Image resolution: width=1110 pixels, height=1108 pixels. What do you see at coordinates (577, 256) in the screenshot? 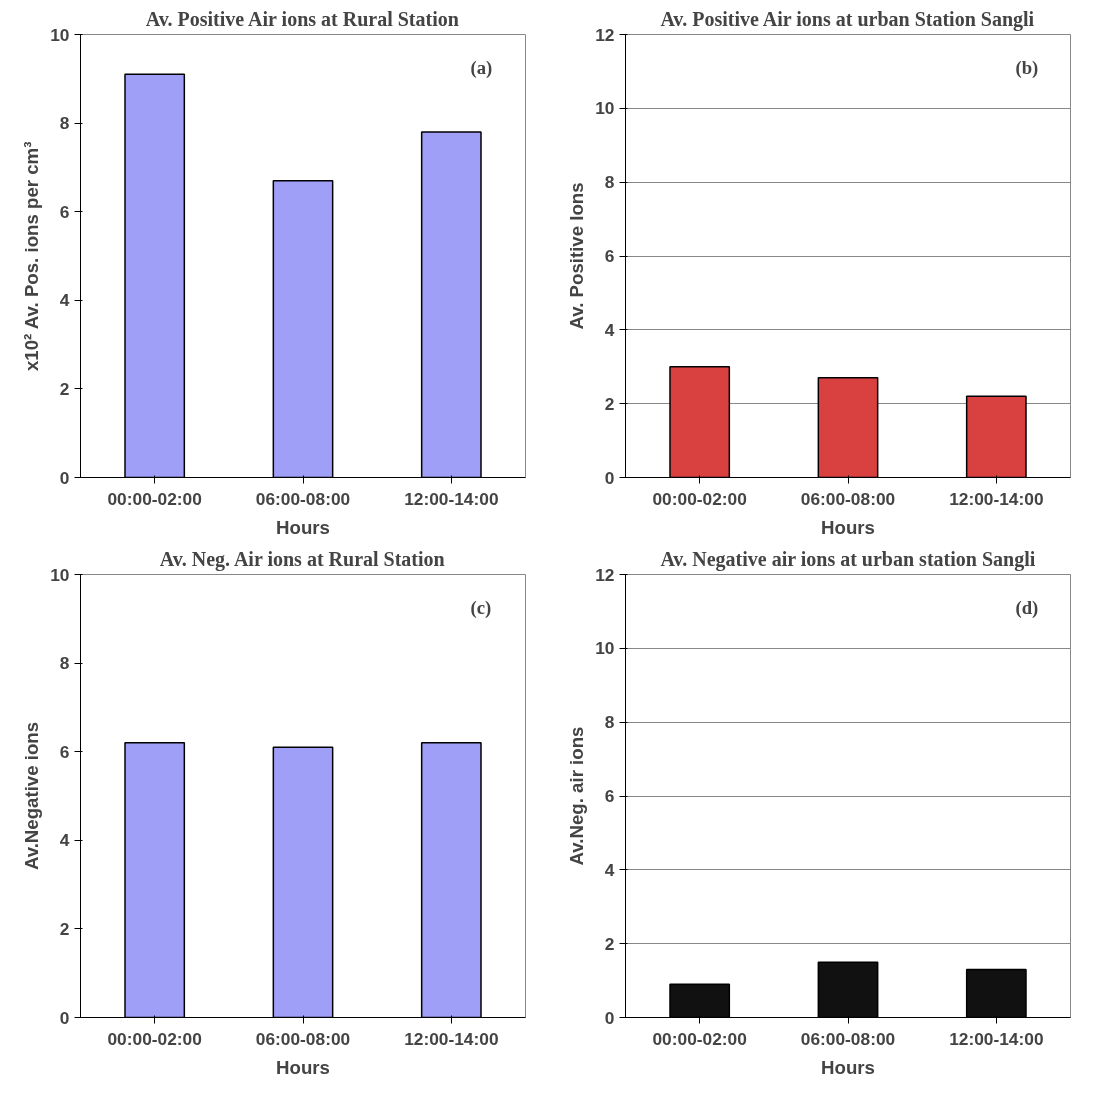
I see `y-axis-title: Av. Positive Ions` at bounding box center [577, 256].